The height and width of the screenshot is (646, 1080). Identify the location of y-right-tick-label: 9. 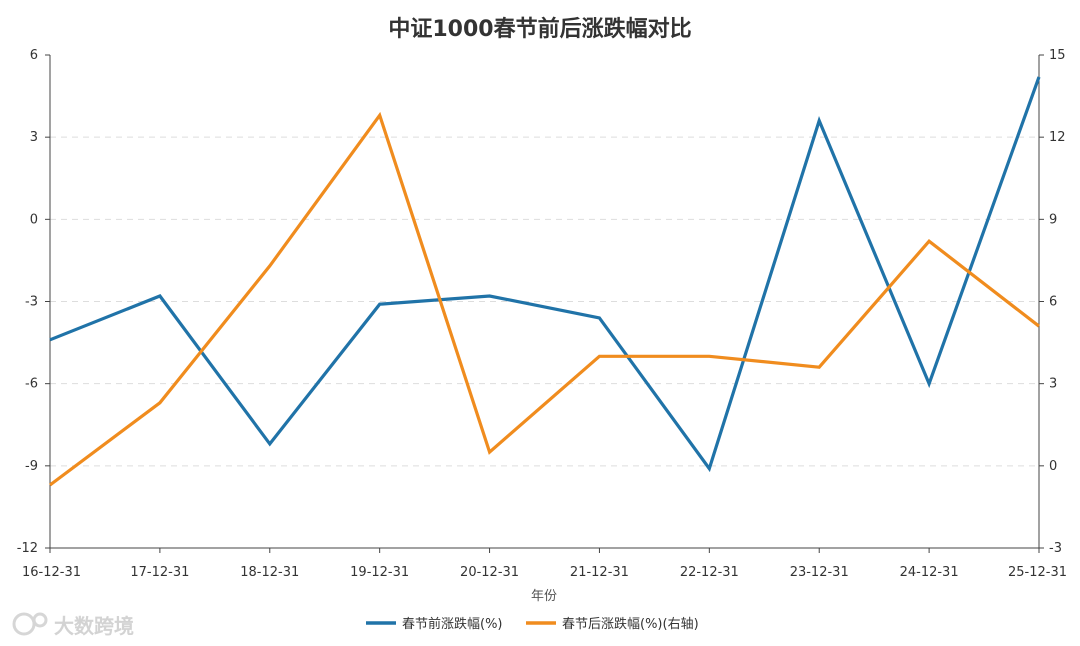
(1053, 219).